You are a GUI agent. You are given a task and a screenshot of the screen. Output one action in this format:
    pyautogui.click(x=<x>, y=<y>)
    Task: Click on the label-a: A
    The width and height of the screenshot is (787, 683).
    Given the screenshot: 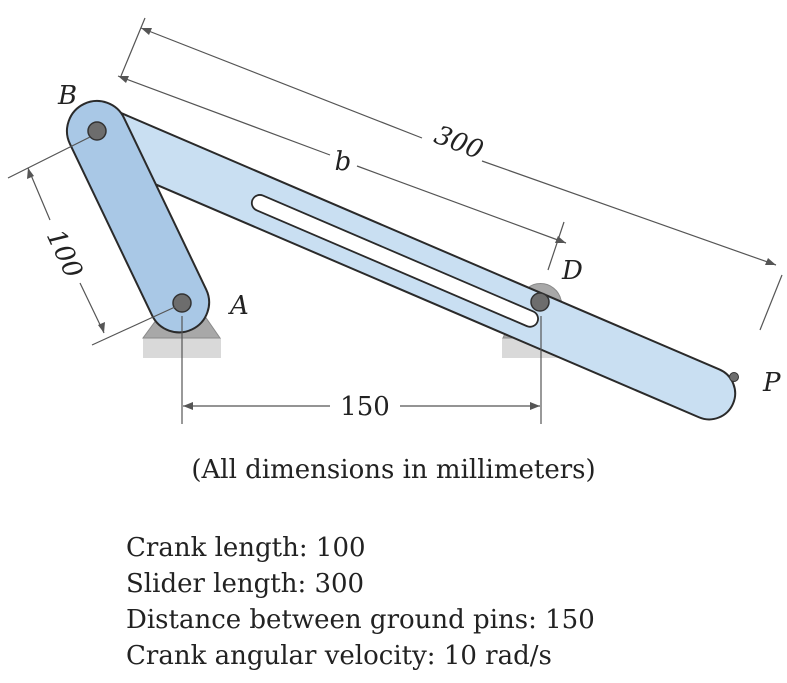 What is the action you would take?
    pyautogui.click(x=238, y=306)
    